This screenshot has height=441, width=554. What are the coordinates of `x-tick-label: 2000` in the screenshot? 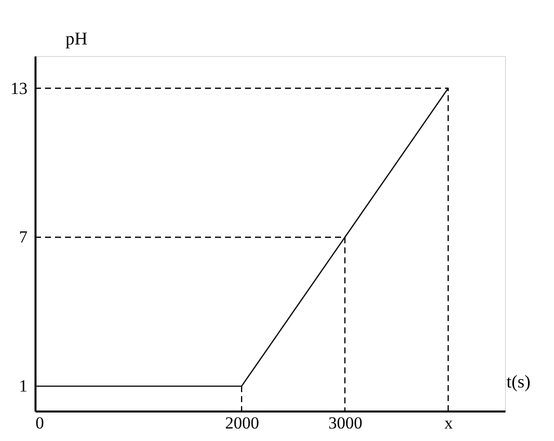 It's located at (242, 423).